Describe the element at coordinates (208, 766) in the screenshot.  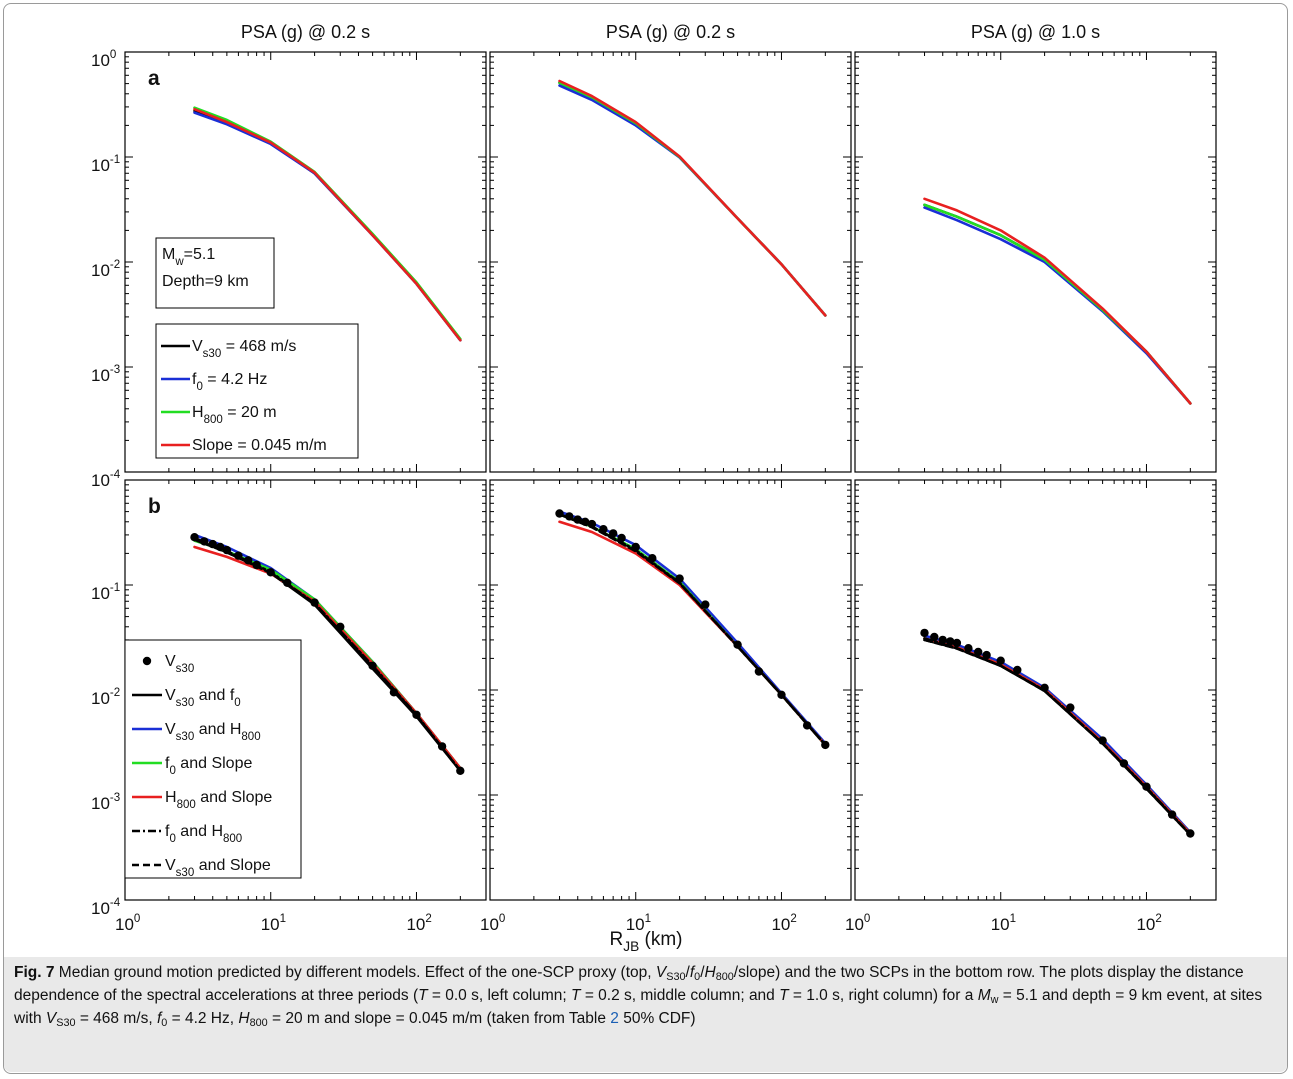
I see `legend-bottom-label: f0 and Slope` at that location.